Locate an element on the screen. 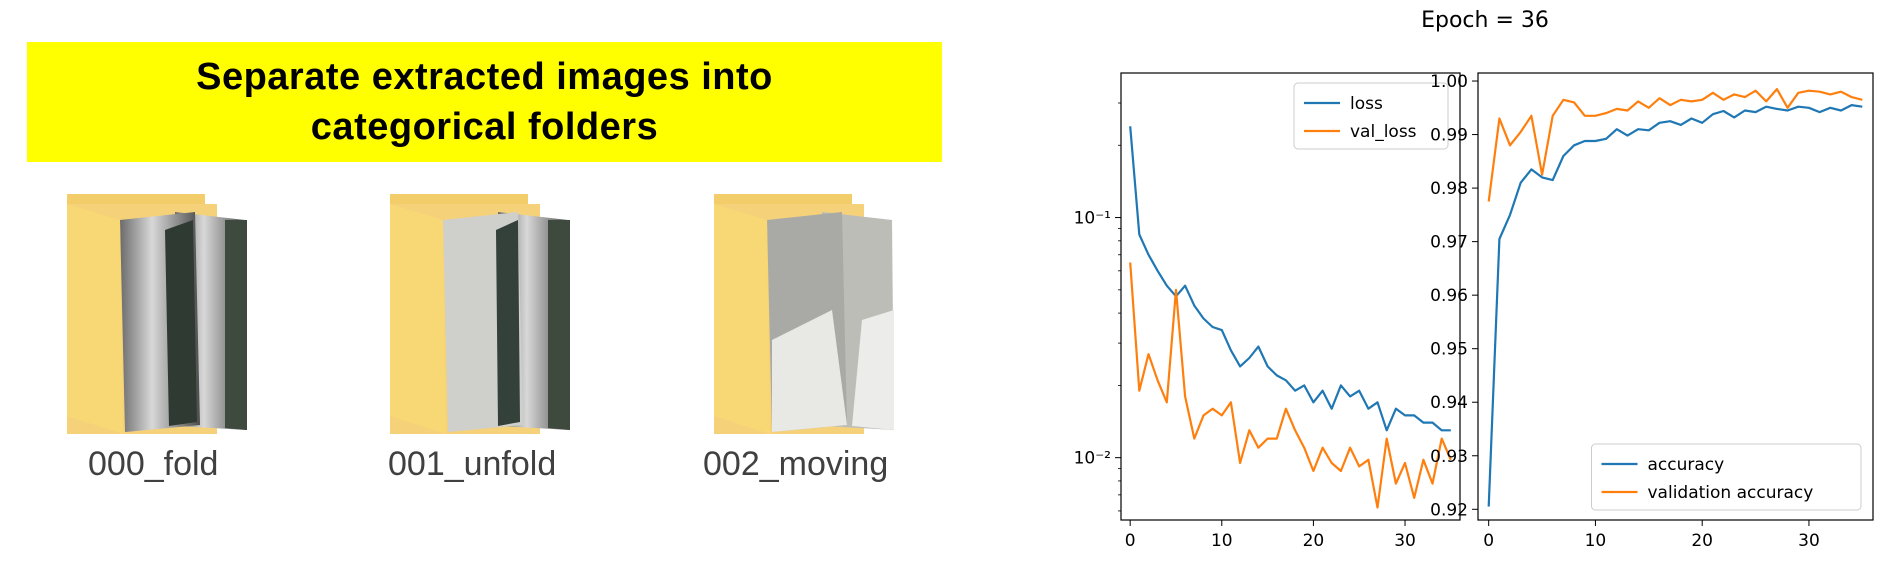 The height and width of the screenshot is (565, 1897). plot-frame is located at coordinates (1290, 296).